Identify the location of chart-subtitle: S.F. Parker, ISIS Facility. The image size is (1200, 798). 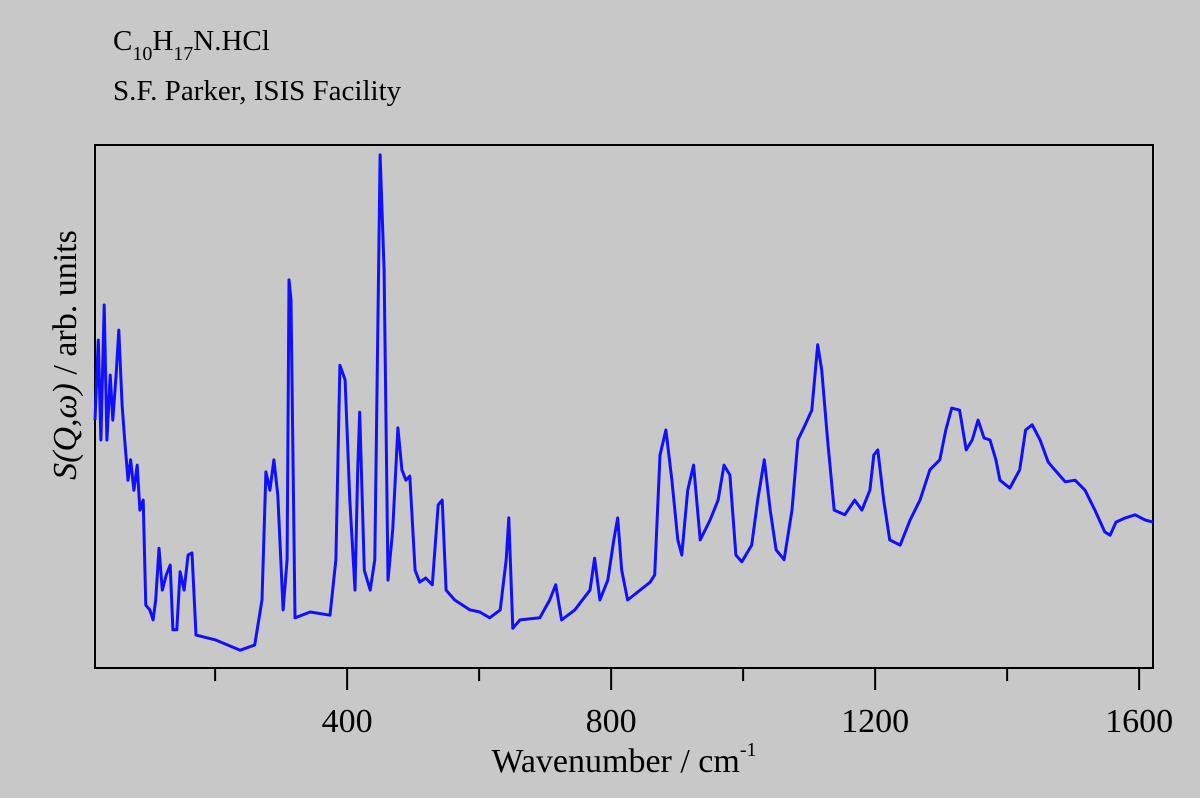
(257, 91).